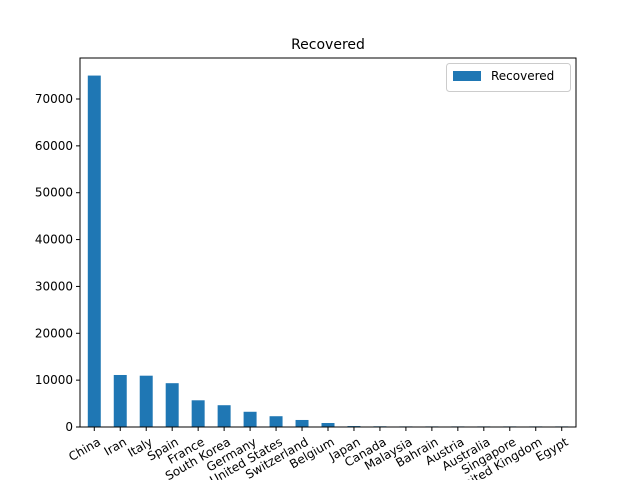  Describe the element at coordinates (224, 416) in the screenshot. I see `bar-south-korea` at that location.